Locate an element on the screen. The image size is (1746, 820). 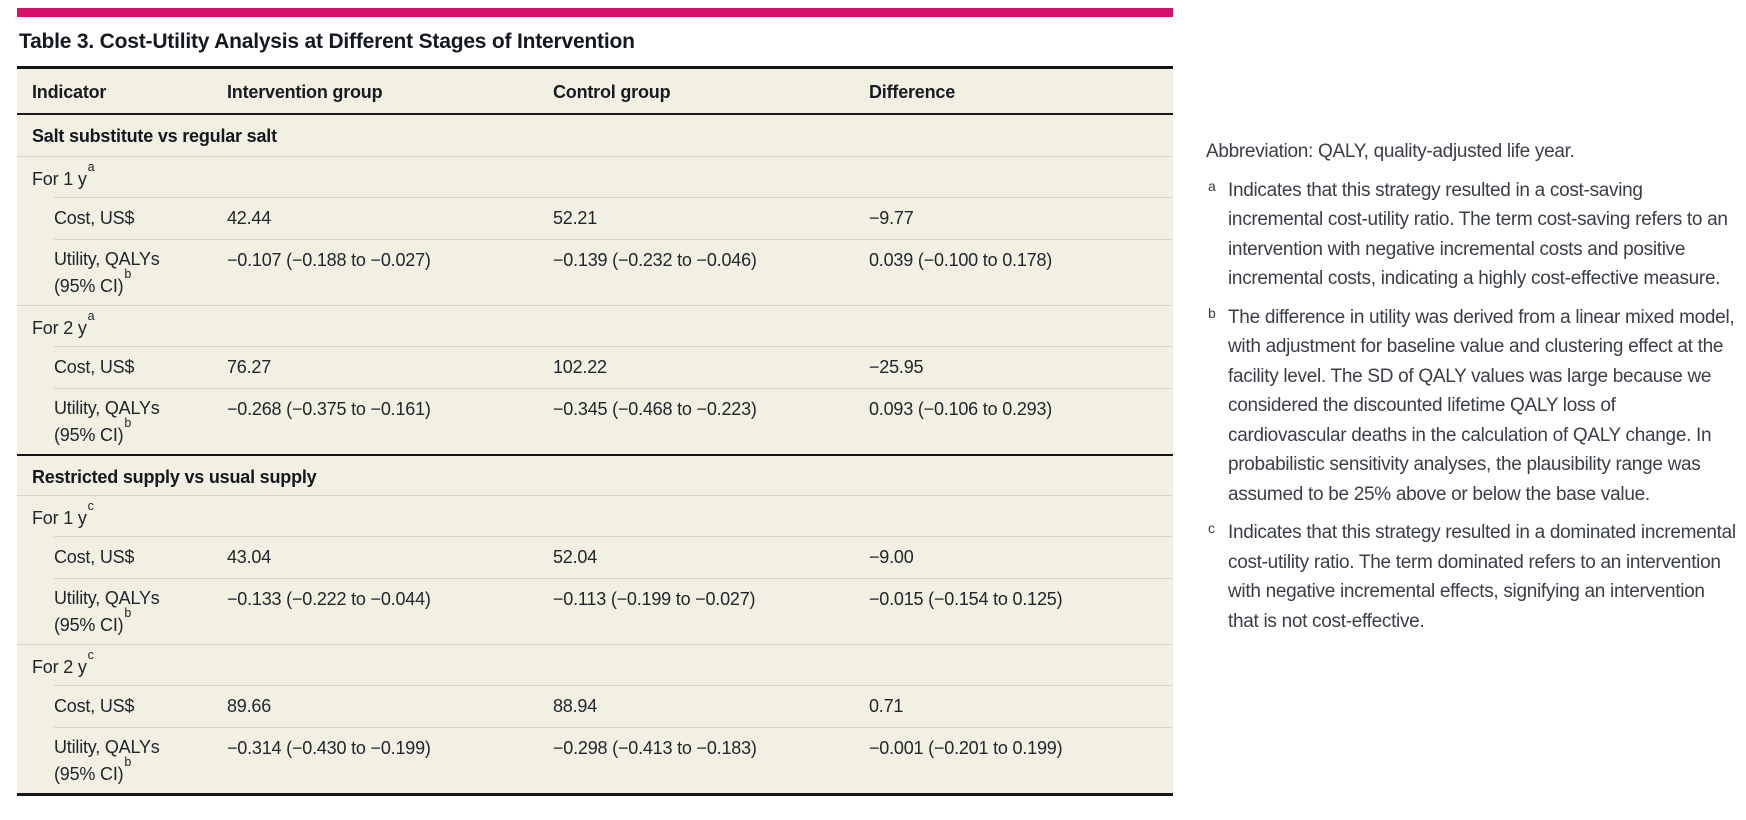
journal-accent-bar is located at coordinates (595, 12).